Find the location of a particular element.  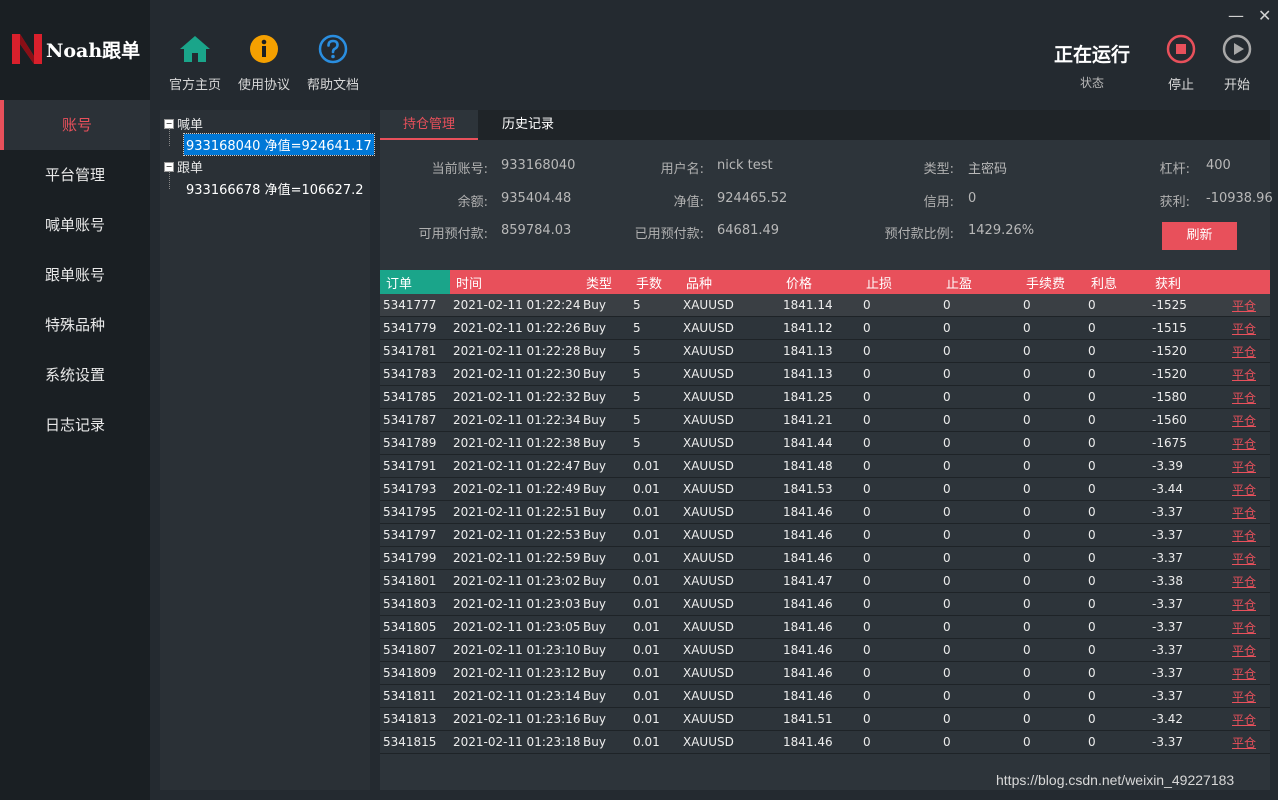

username-label: 用户名: is located at coordinates (682, 169).